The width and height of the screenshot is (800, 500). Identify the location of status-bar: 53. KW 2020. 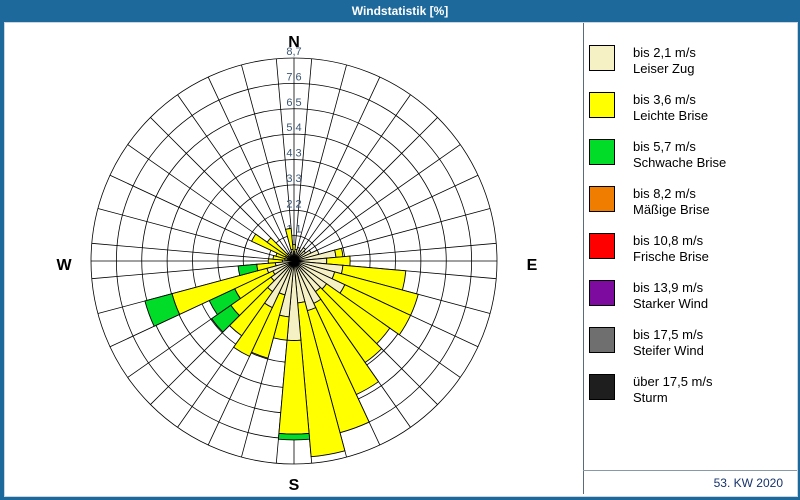
(748, 483).